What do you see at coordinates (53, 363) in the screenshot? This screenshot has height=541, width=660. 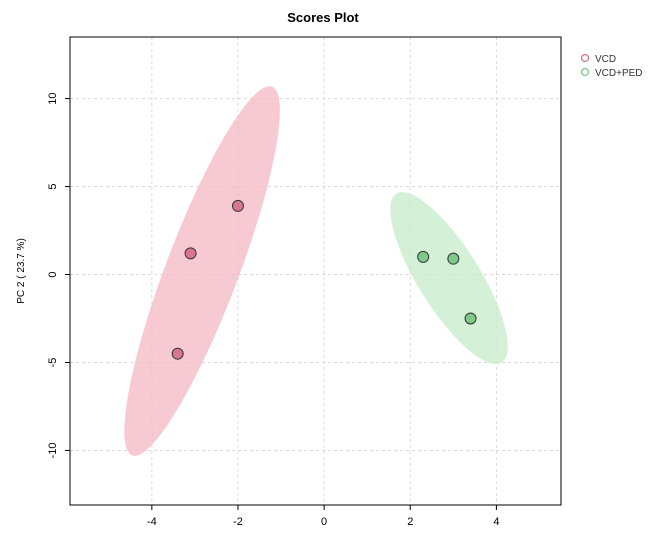 I see `y-tick-label: -5` at bounding box center [53, 363].